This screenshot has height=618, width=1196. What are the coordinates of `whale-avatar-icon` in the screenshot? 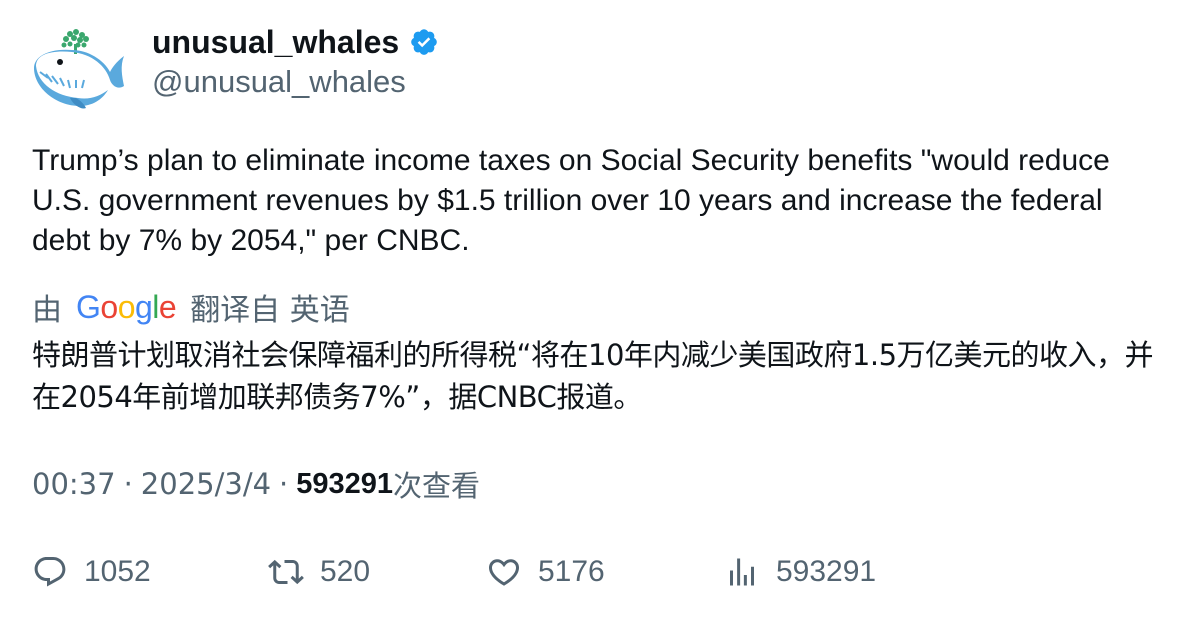 It's located at (79, 69).